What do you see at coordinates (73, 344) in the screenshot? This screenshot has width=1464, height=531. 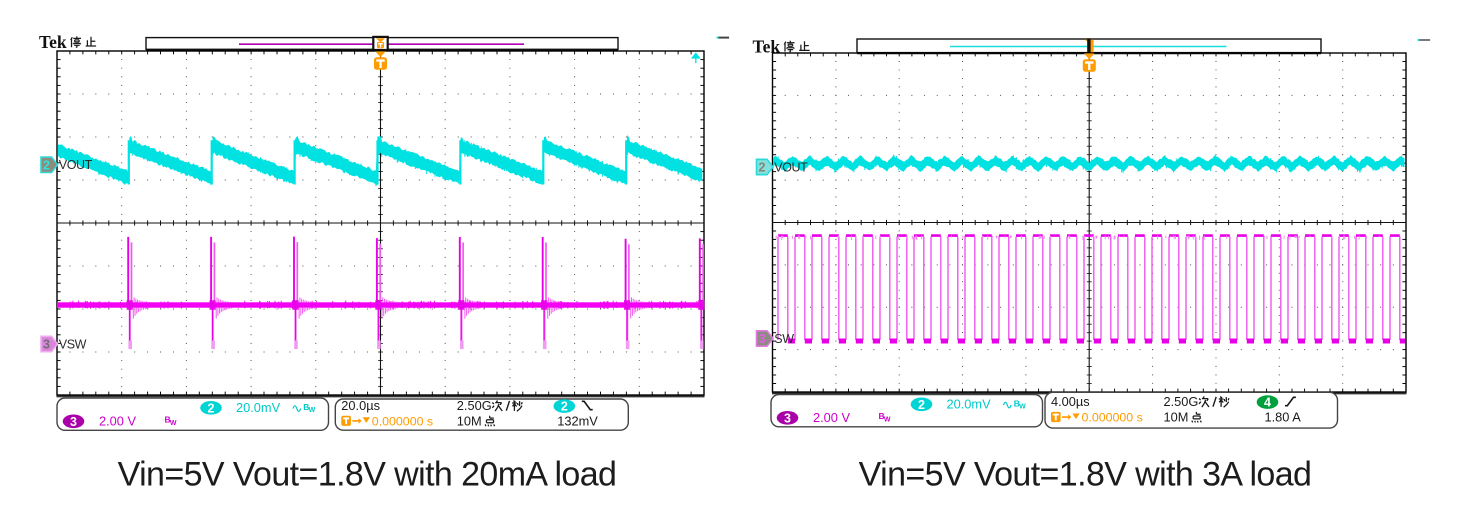 I see `svg-text: VSW` at bounding box center [73, 344].